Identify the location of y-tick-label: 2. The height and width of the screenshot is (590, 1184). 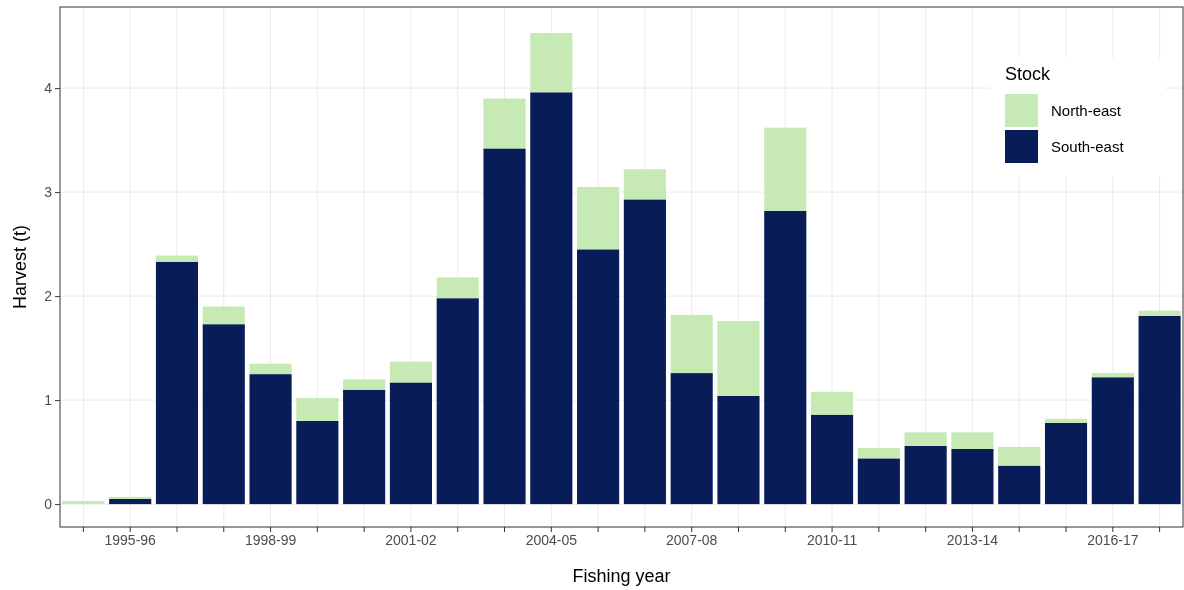
(48, 296).